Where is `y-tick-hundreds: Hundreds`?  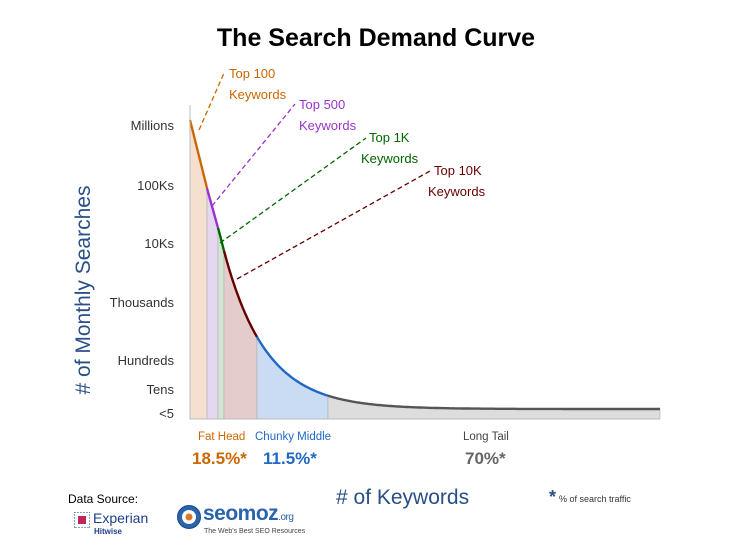
y-tick-hundreds: Hundreds is located at coordinates (145, 360).